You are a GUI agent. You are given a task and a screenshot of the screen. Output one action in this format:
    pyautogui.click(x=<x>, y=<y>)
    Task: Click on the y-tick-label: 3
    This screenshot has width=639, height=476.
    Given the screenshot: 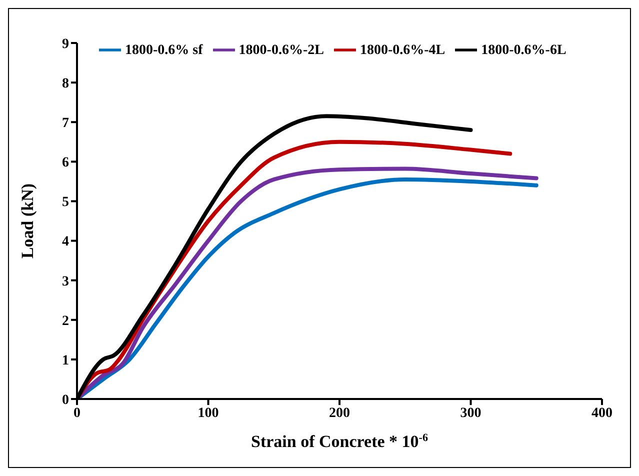 What is the action you would take?
    pyautogui.click(x=65, y=282)
    